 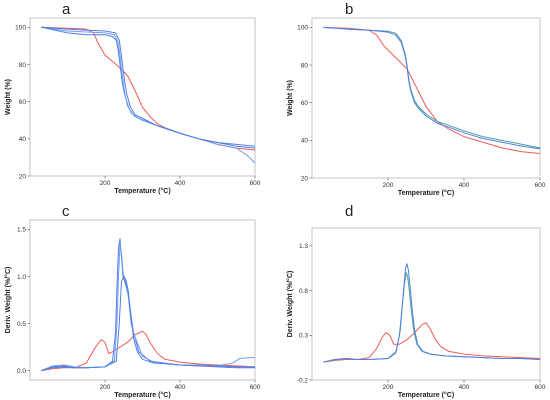 What do you see at coordinates (303, 336) in the screenshot?
I see `y-tick-label: 0.3` at bounding box center [303, 336].